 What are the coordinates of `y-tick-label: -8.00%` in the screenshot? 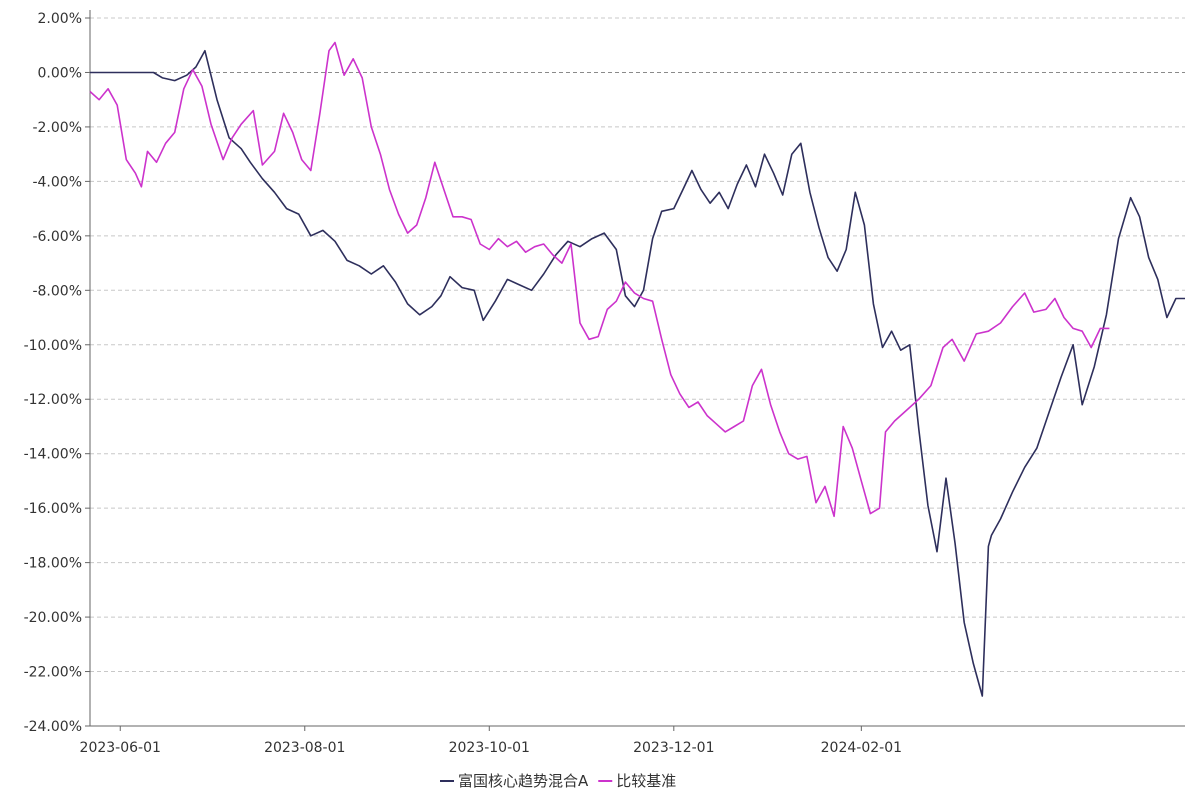 It's located at (57, 291).